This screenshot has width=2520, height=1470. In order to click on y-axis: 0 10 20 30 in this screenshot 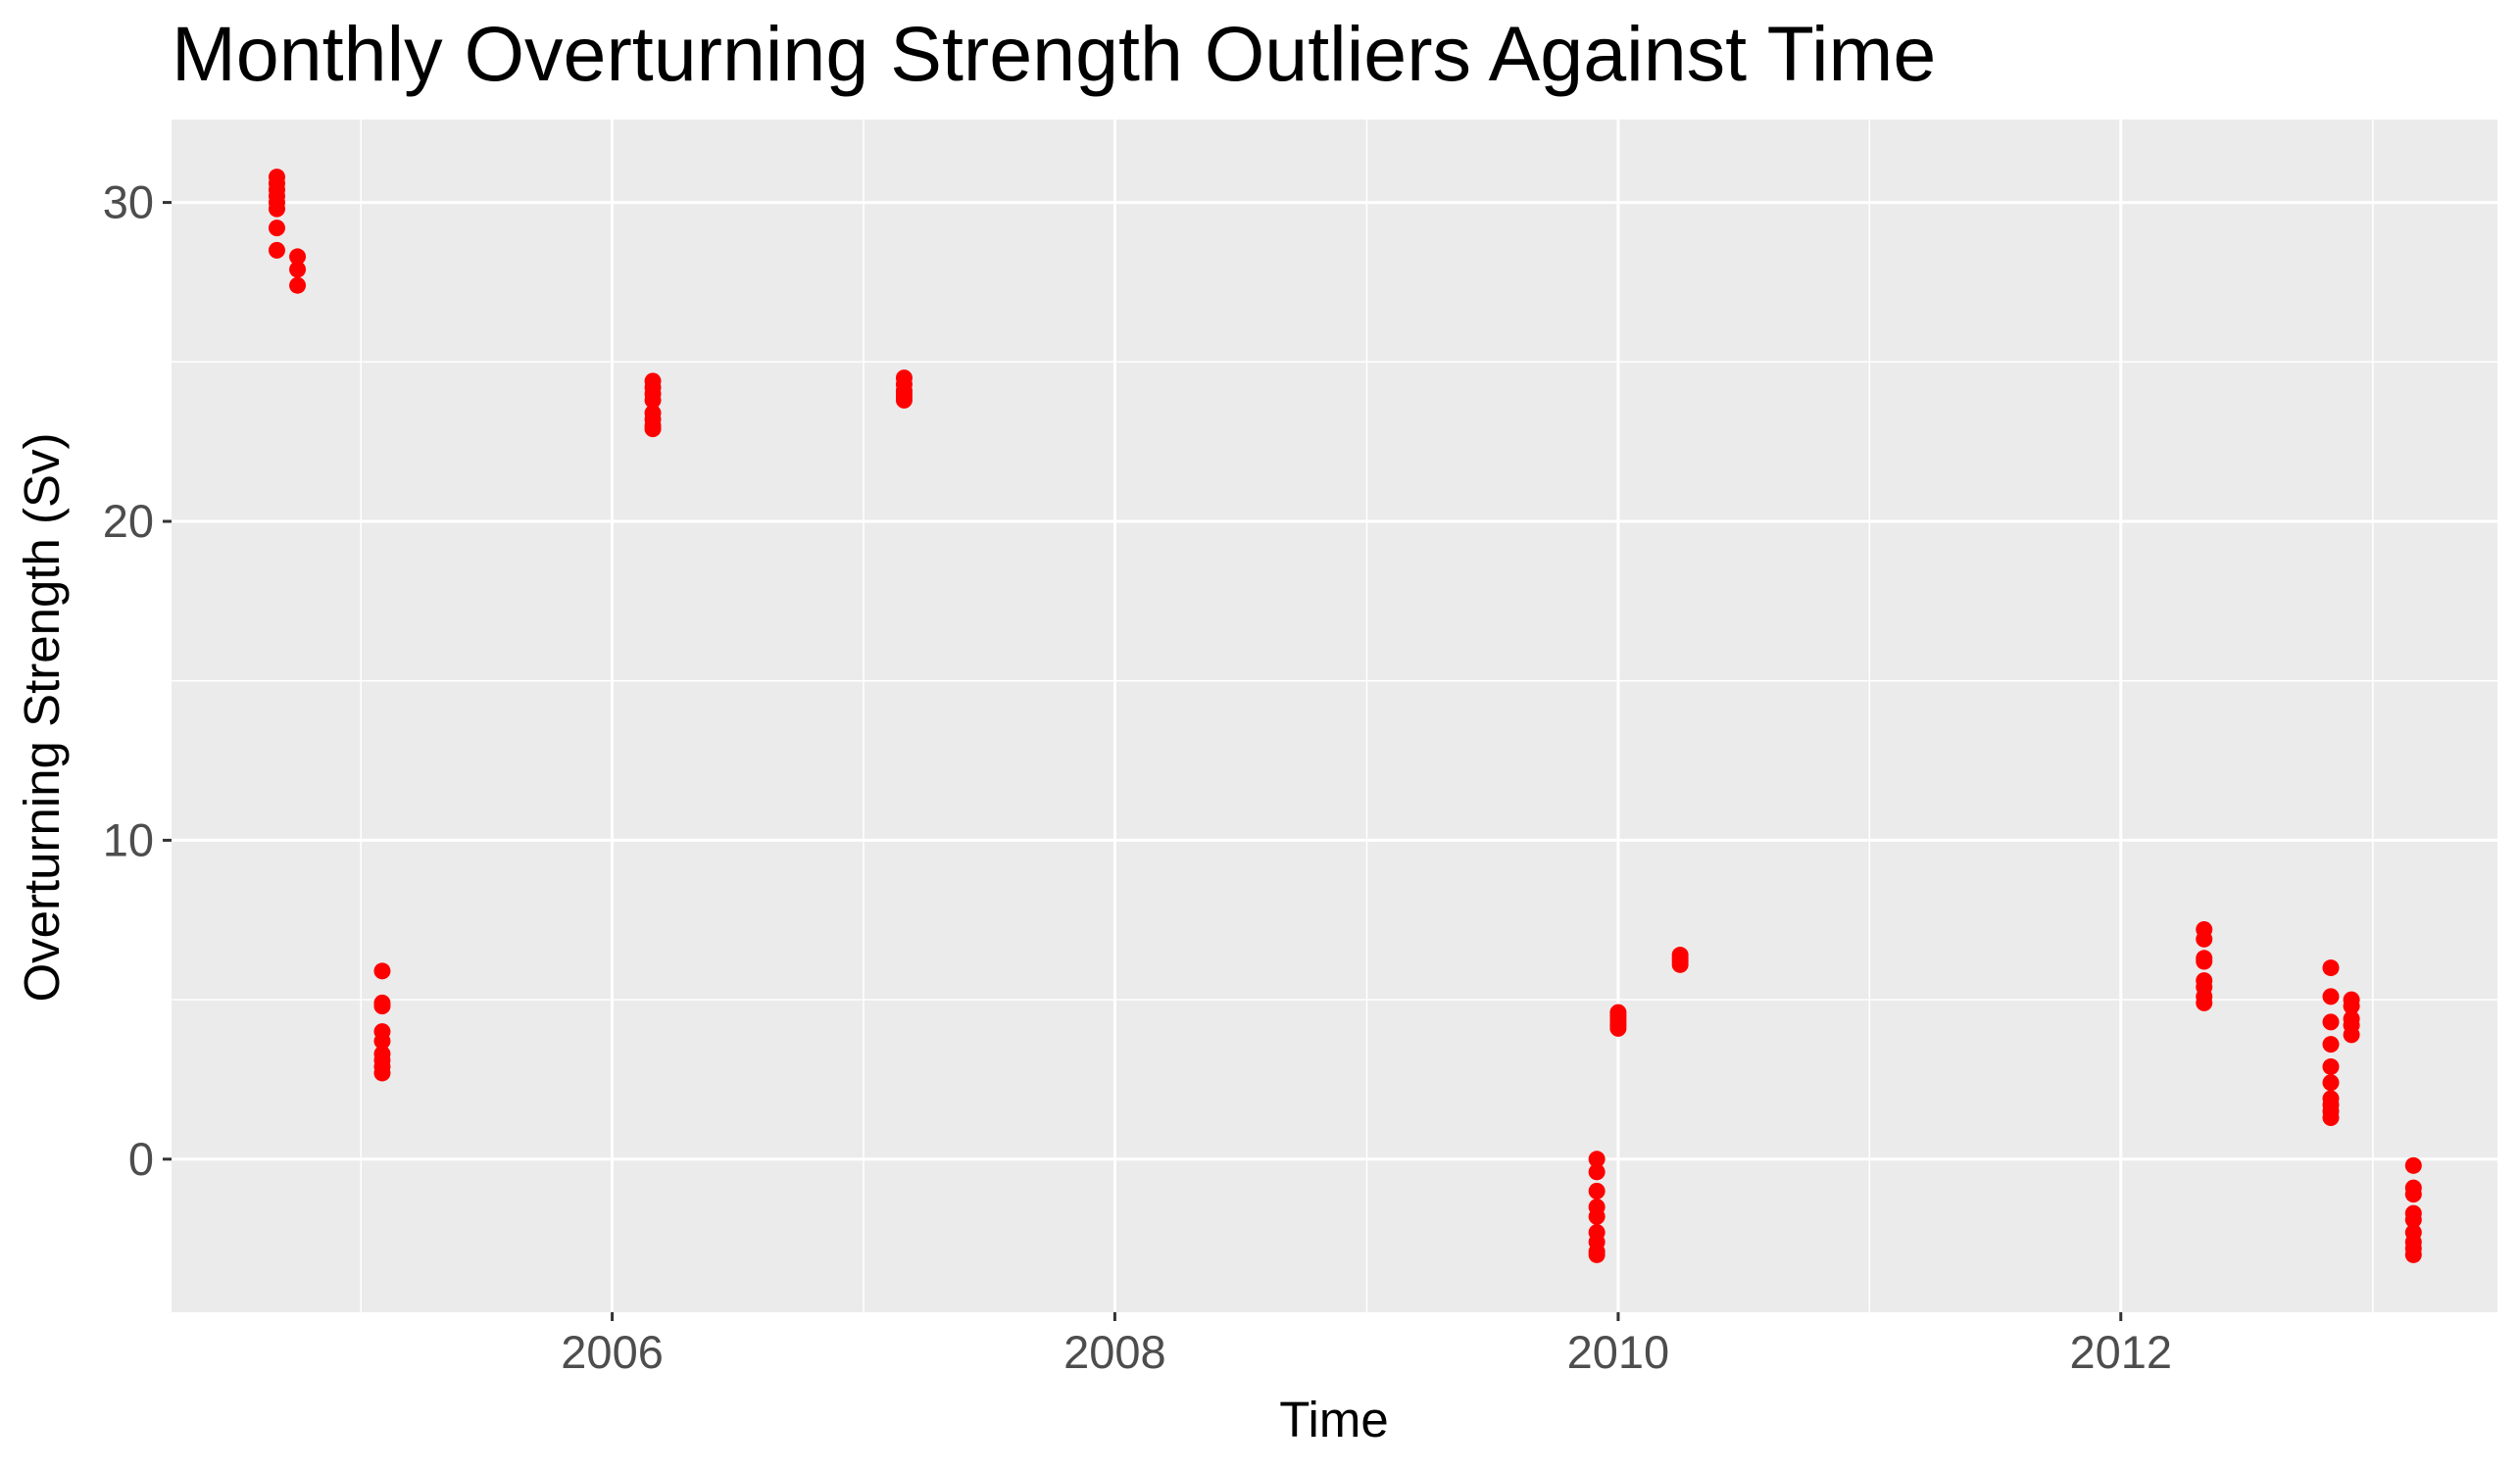, I will do `click(137, 680)`.